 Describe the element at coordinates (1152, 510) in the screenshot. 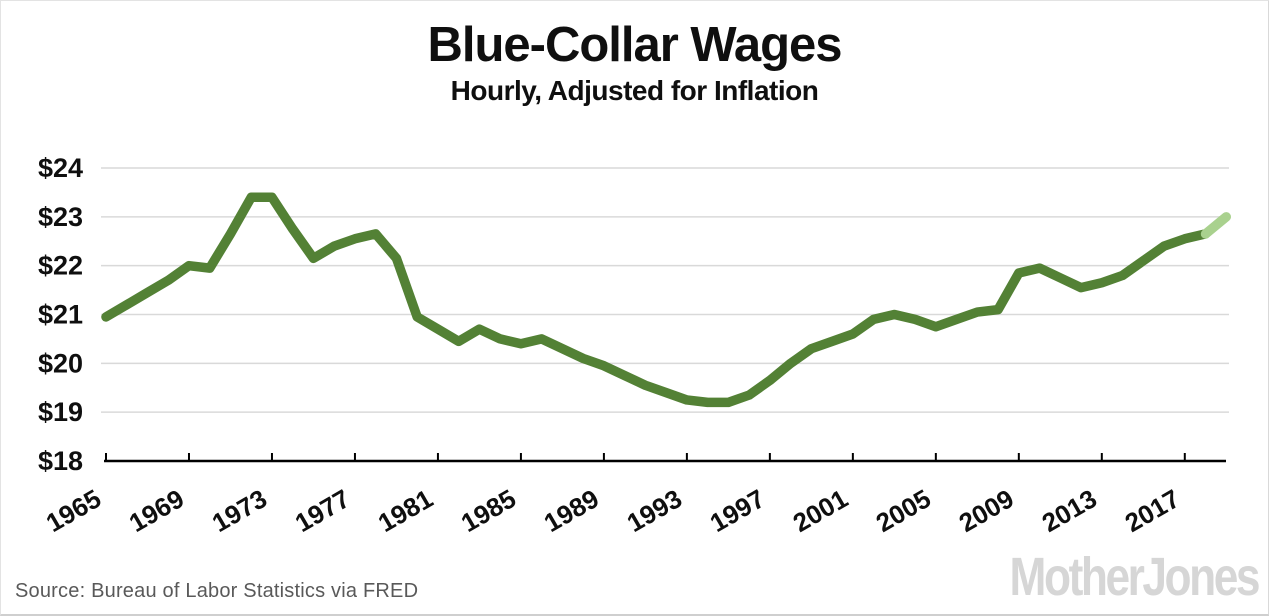

I see `x-tick-label: 2017` at that location.